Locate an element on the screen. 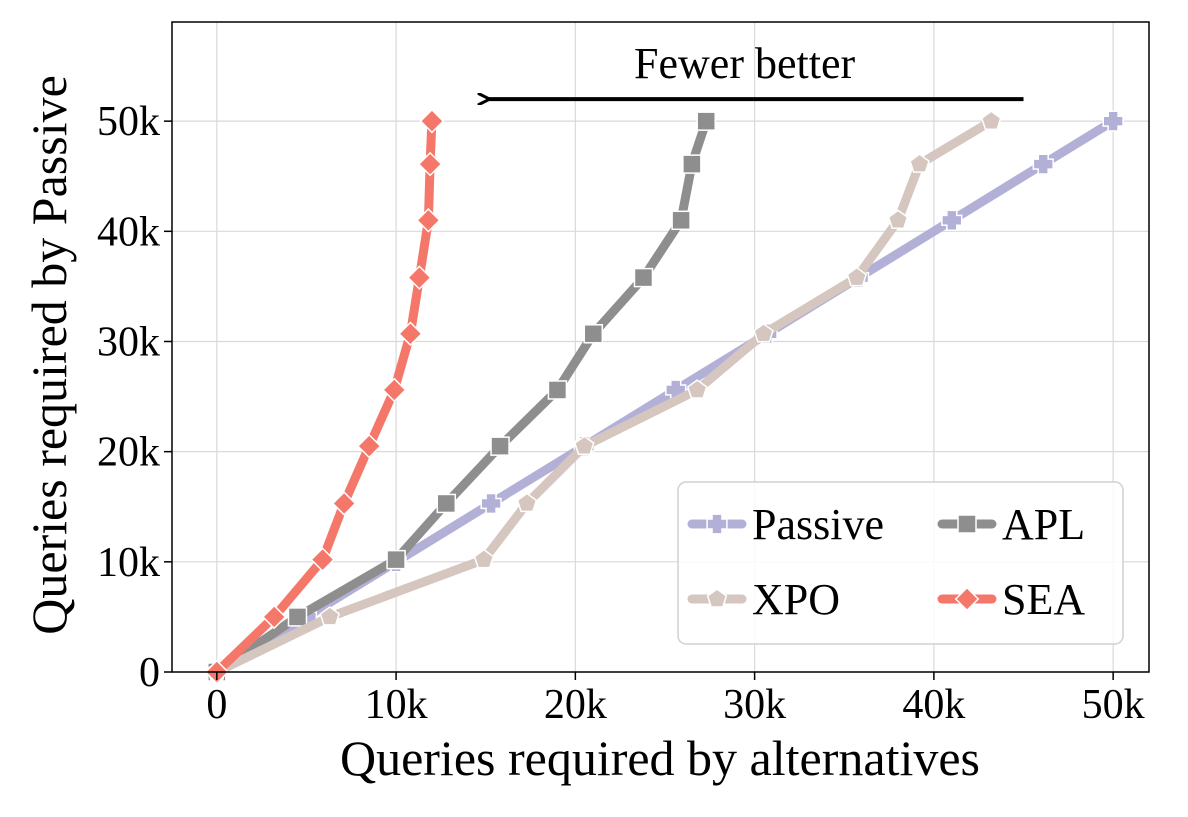 The height and width of the screenshot is (817, 1188). legend-box is located at coordinates (900, 563).